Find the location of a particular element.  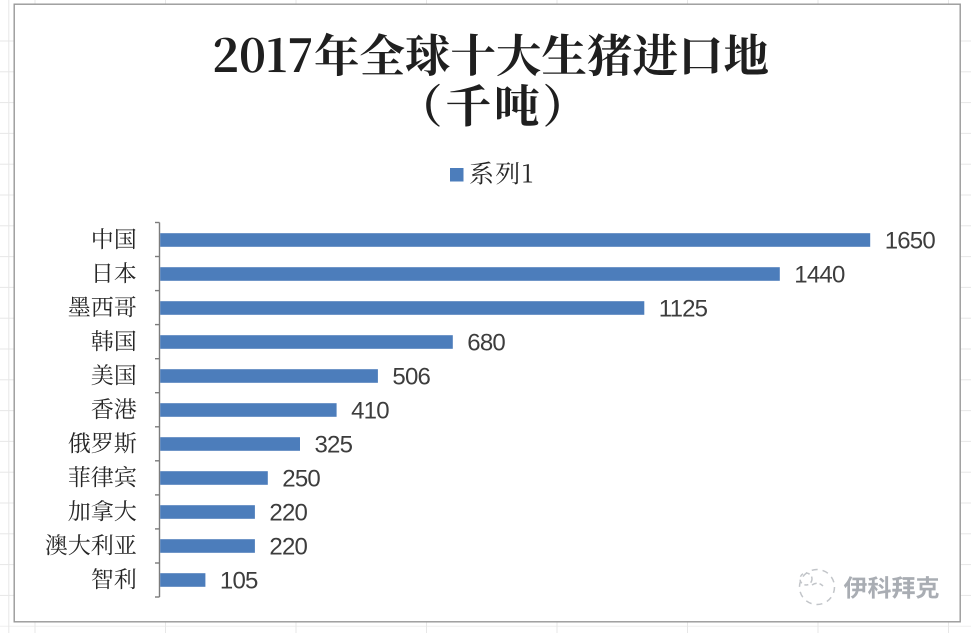

svg-text: 680 is located at coordinates (486, 343).